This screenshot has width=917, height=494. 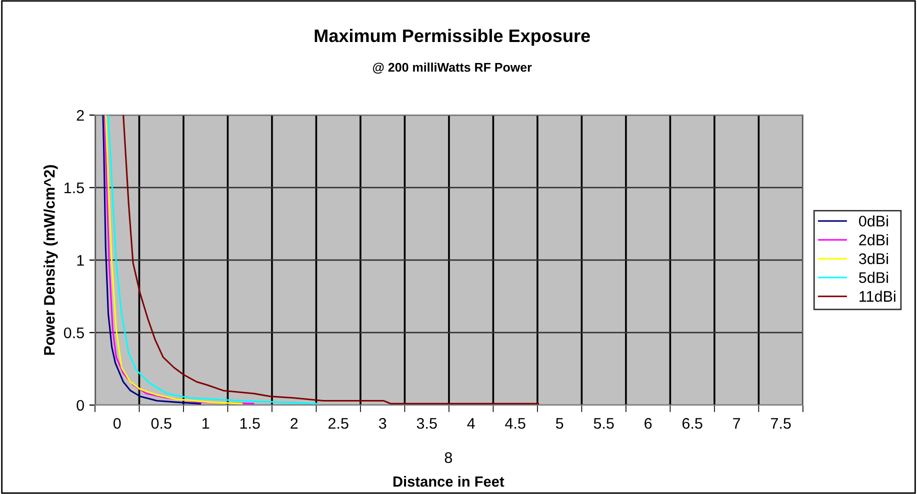 I want to click on text: 8, so click(x=448, y=458).